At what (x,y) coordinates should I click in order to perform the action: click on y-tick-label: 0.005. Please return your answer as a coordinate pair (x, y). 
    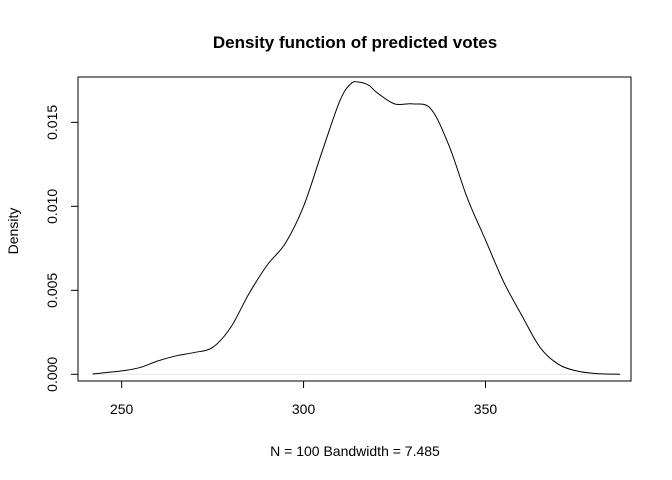
    Looking at the image, I should click on (52, 290).